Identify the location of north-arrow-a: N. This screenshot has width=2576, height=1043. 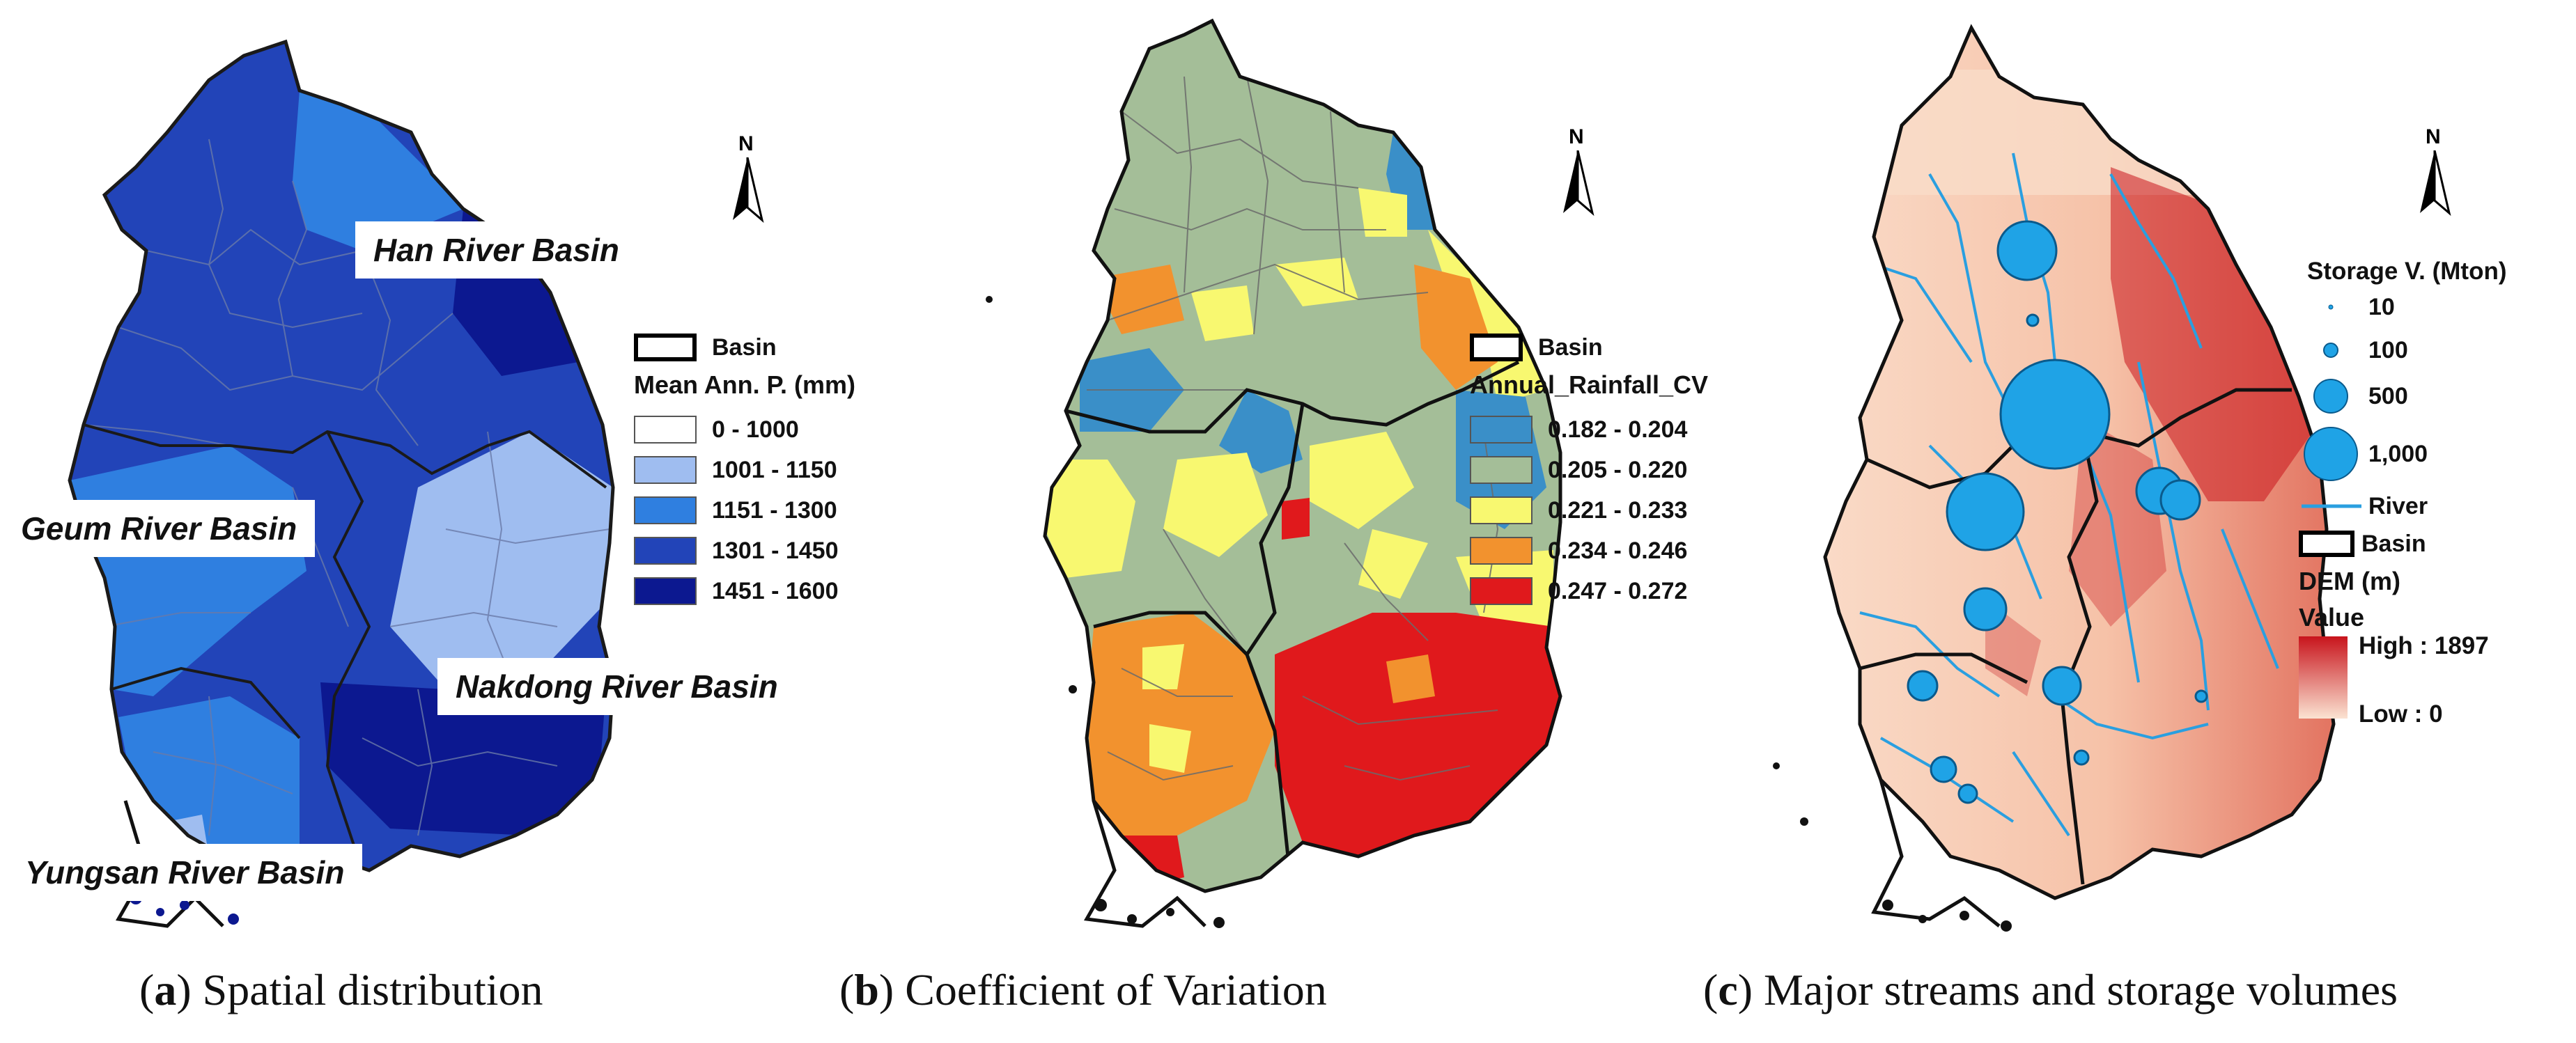
(747, 178).